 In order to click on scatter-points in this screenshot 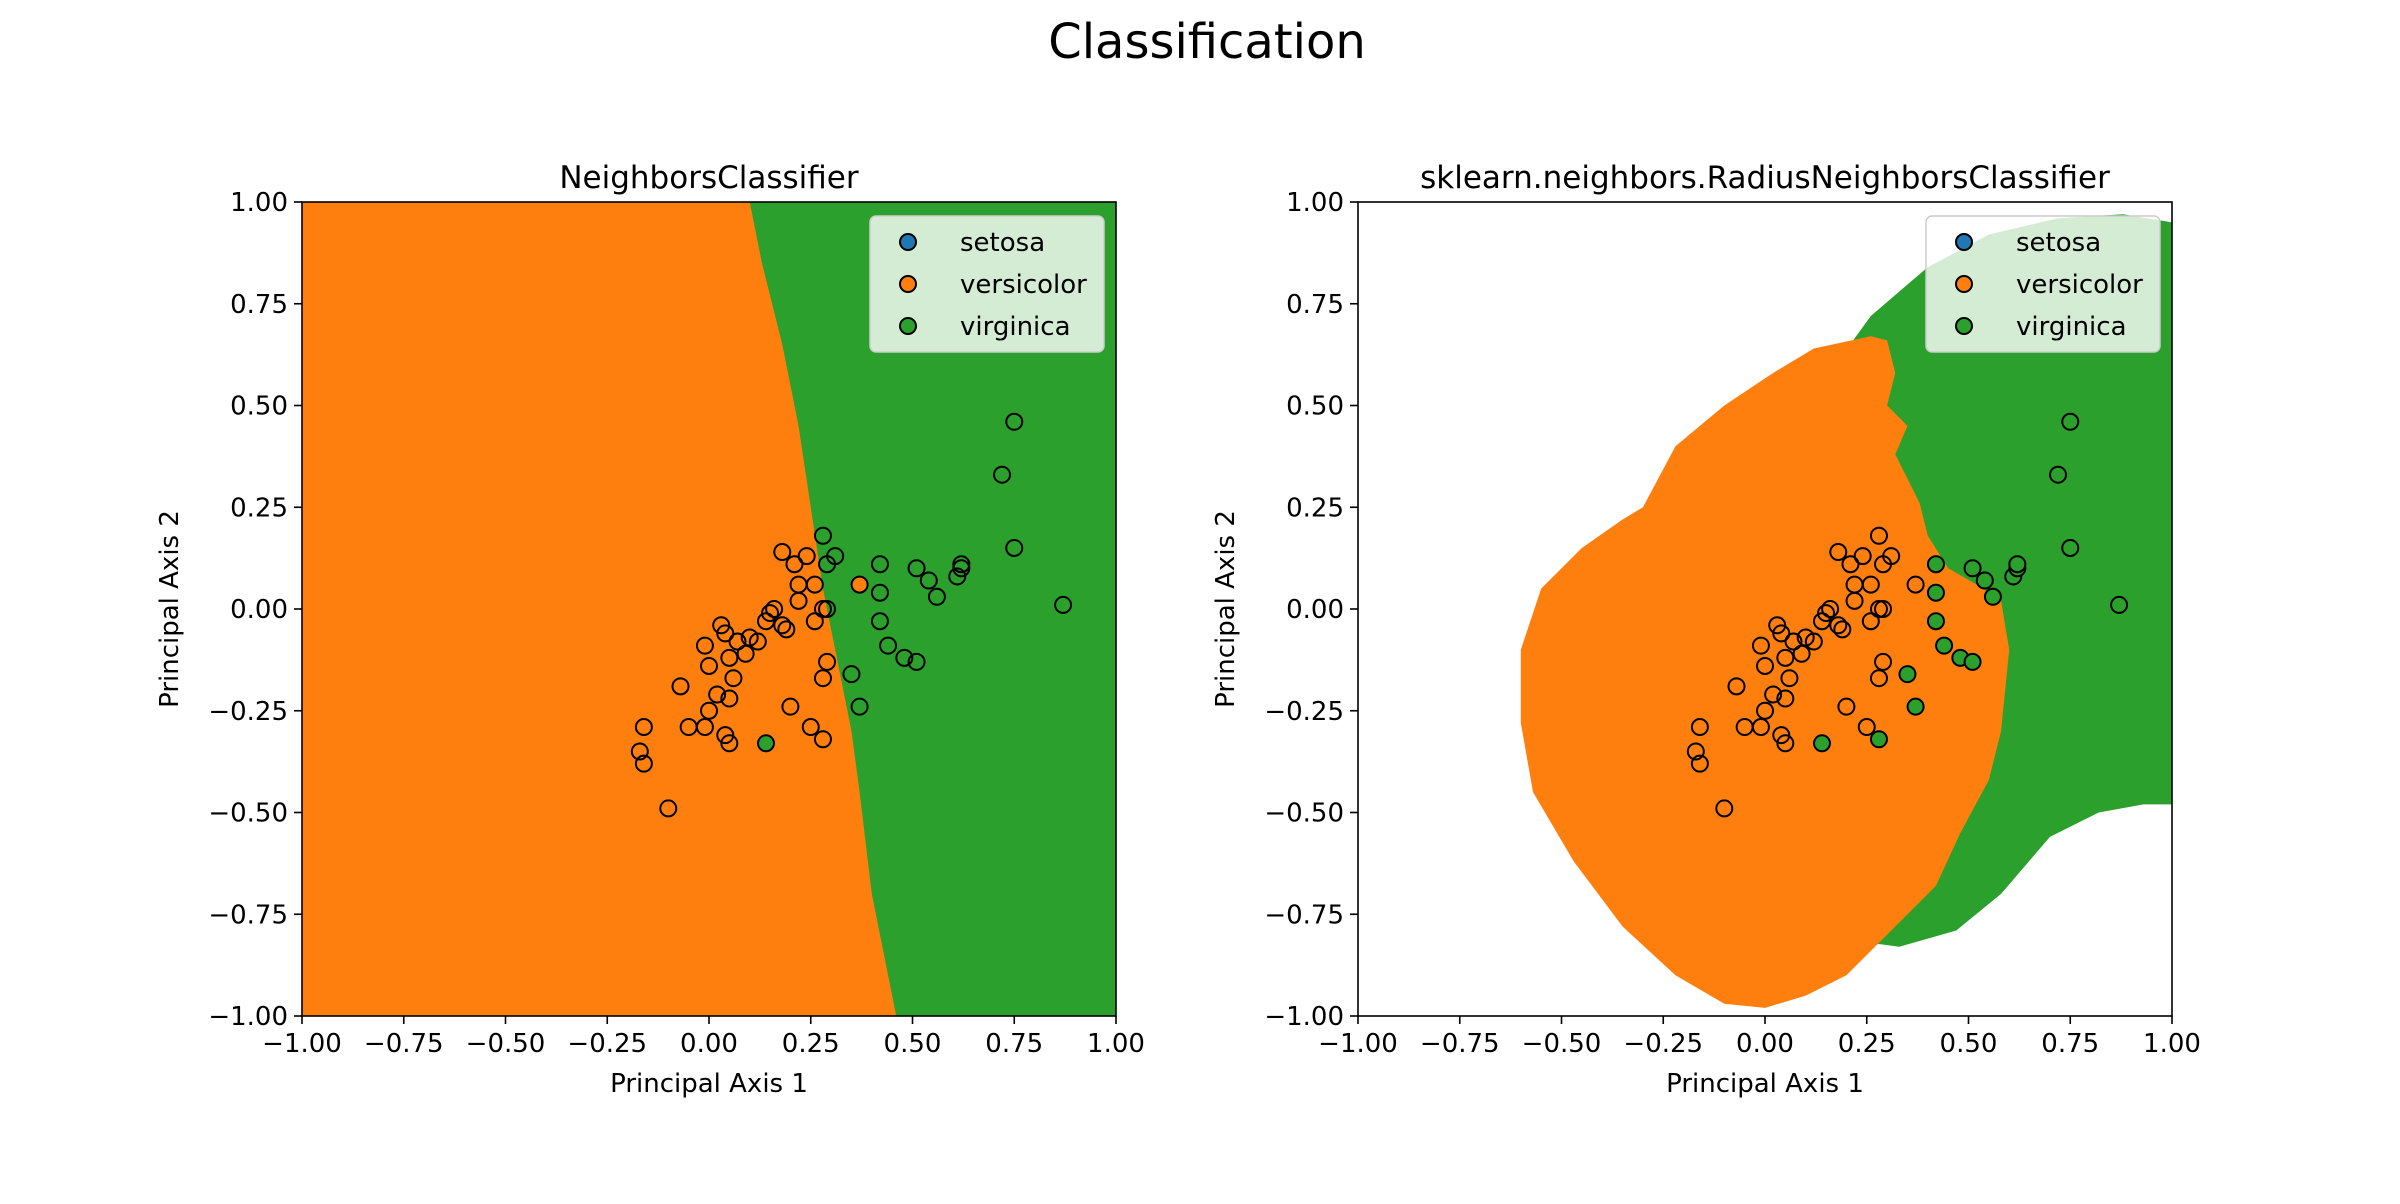, I will do `click(1907, 615)`.